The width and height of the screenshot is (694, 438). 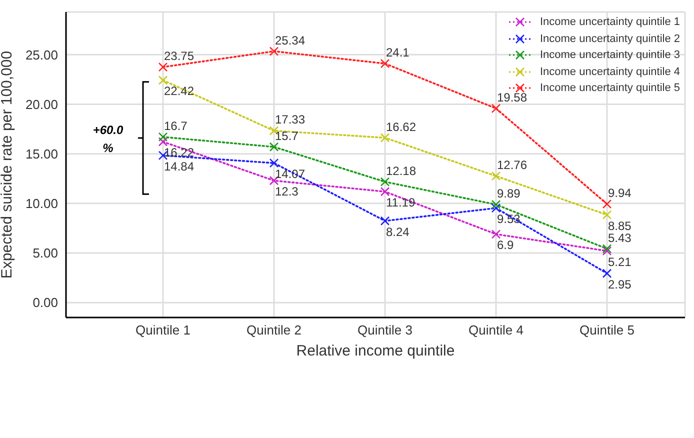 I want to click on y-tick-label: 10.00, so click(x=41, y=204).